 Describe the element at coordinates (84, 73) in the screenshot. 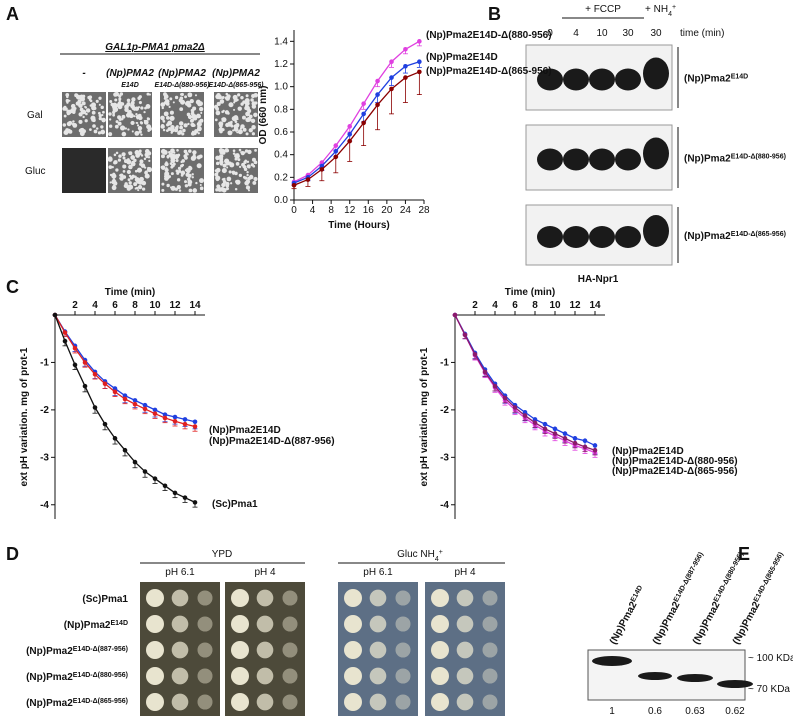

I see `column-header: -` at that location.